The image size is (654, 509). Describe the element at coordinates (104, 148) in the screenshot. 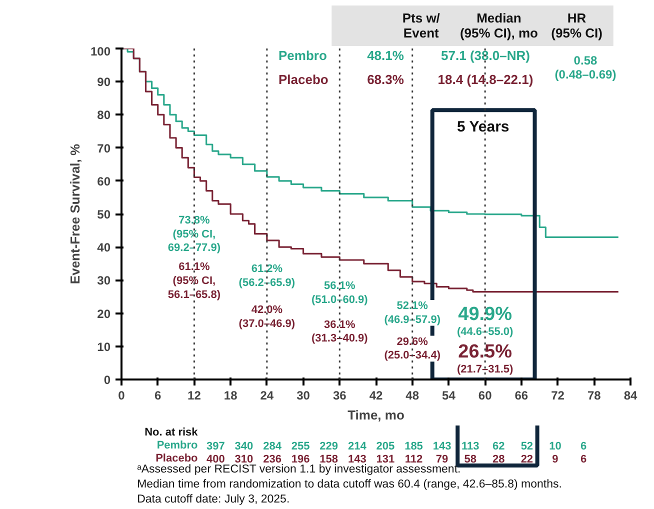

I see `y-tick-label: 70` at that location.